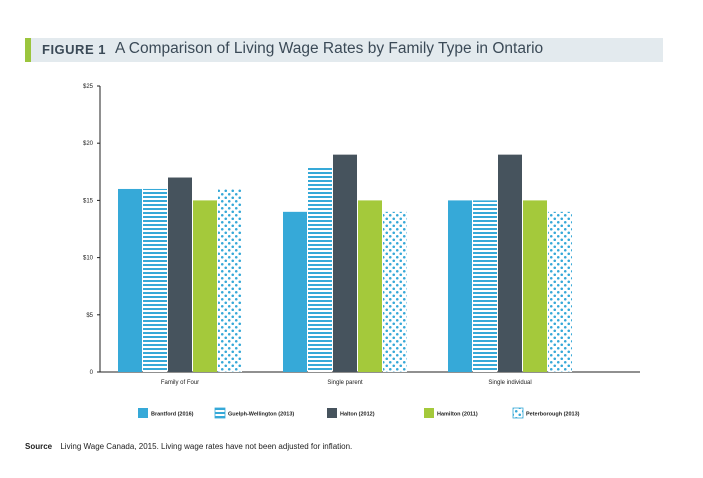 This screenshot has width=703, height=478. Describe the element at coordinates (332, 413) in the screenshot. I see `legend-swatch-halton` at that location.